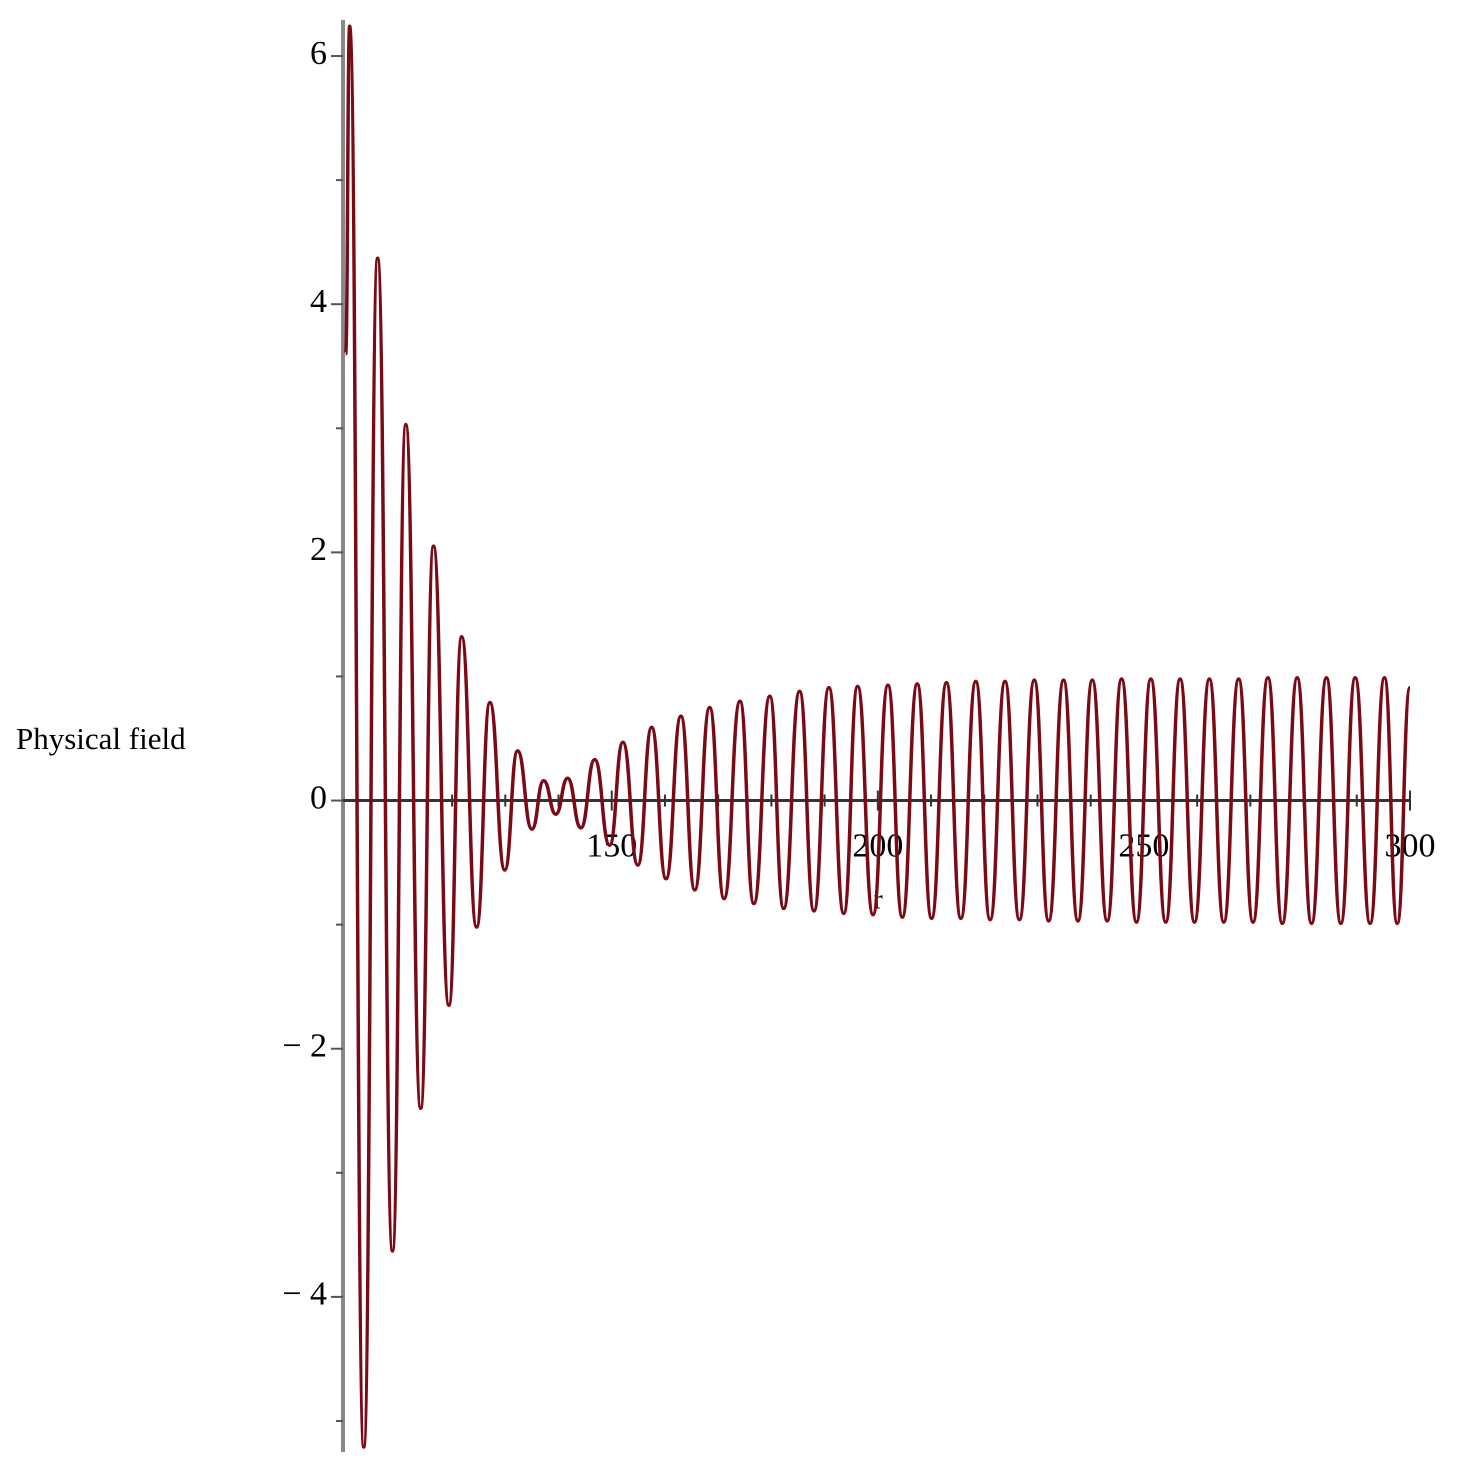 This screenshot has width=1462, height=1476. What do you see at coordinates (878, 899) in the screenshot?
I see `x-axis-label: r` at bounding box center [878, 899].